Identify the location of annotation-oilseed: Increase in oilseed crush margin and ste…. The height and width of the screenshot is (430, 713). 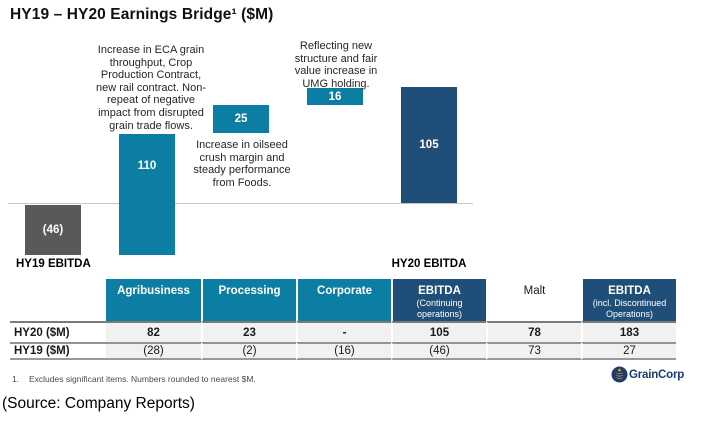
(242, 164).